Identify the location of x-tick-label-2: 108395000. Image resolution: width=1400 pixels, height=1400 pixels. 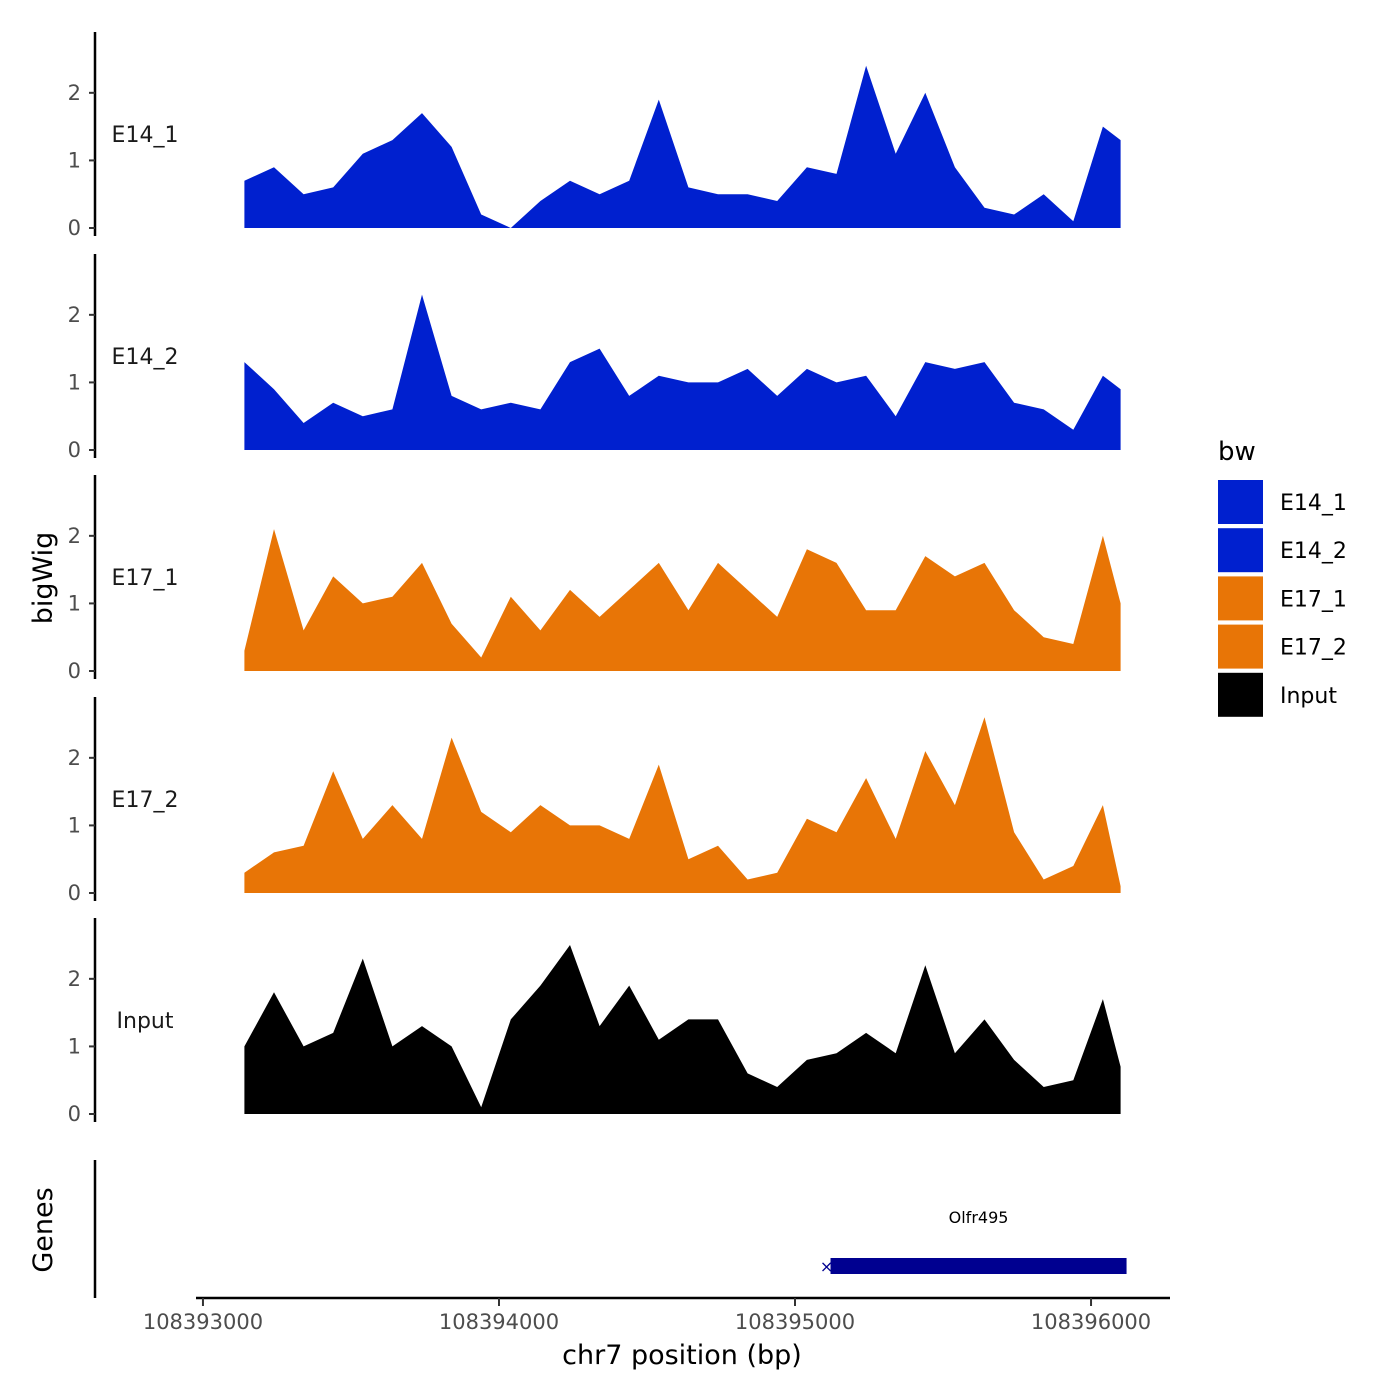
(795, 1322).